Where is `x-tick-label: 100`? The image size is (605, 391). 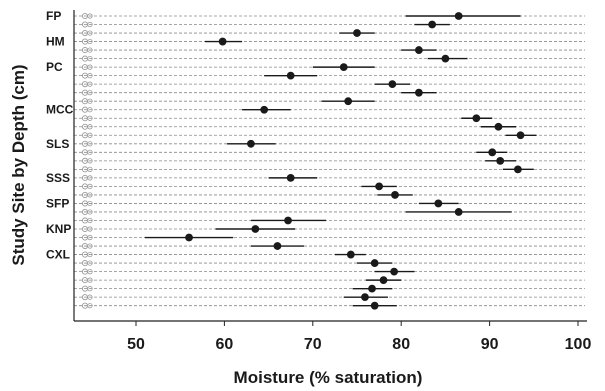 x-tick-label: 100 is located at coordinates (578, 344).